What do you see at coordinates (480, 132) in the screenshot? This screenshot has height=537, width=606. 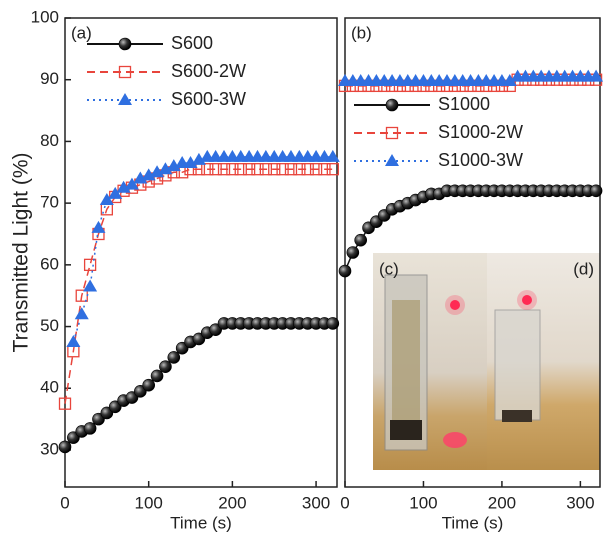 I see `legend-label: S1000-2W` at bounding box center [480, 132].